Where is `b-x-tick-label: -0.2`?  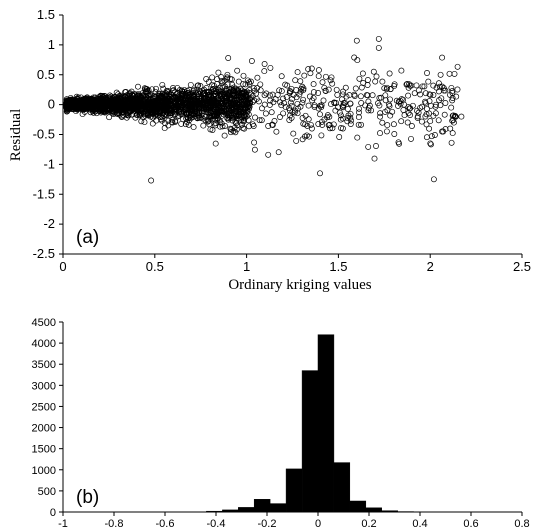
b-x-tick-label: -0.2 is located at coordinates (267, 524).